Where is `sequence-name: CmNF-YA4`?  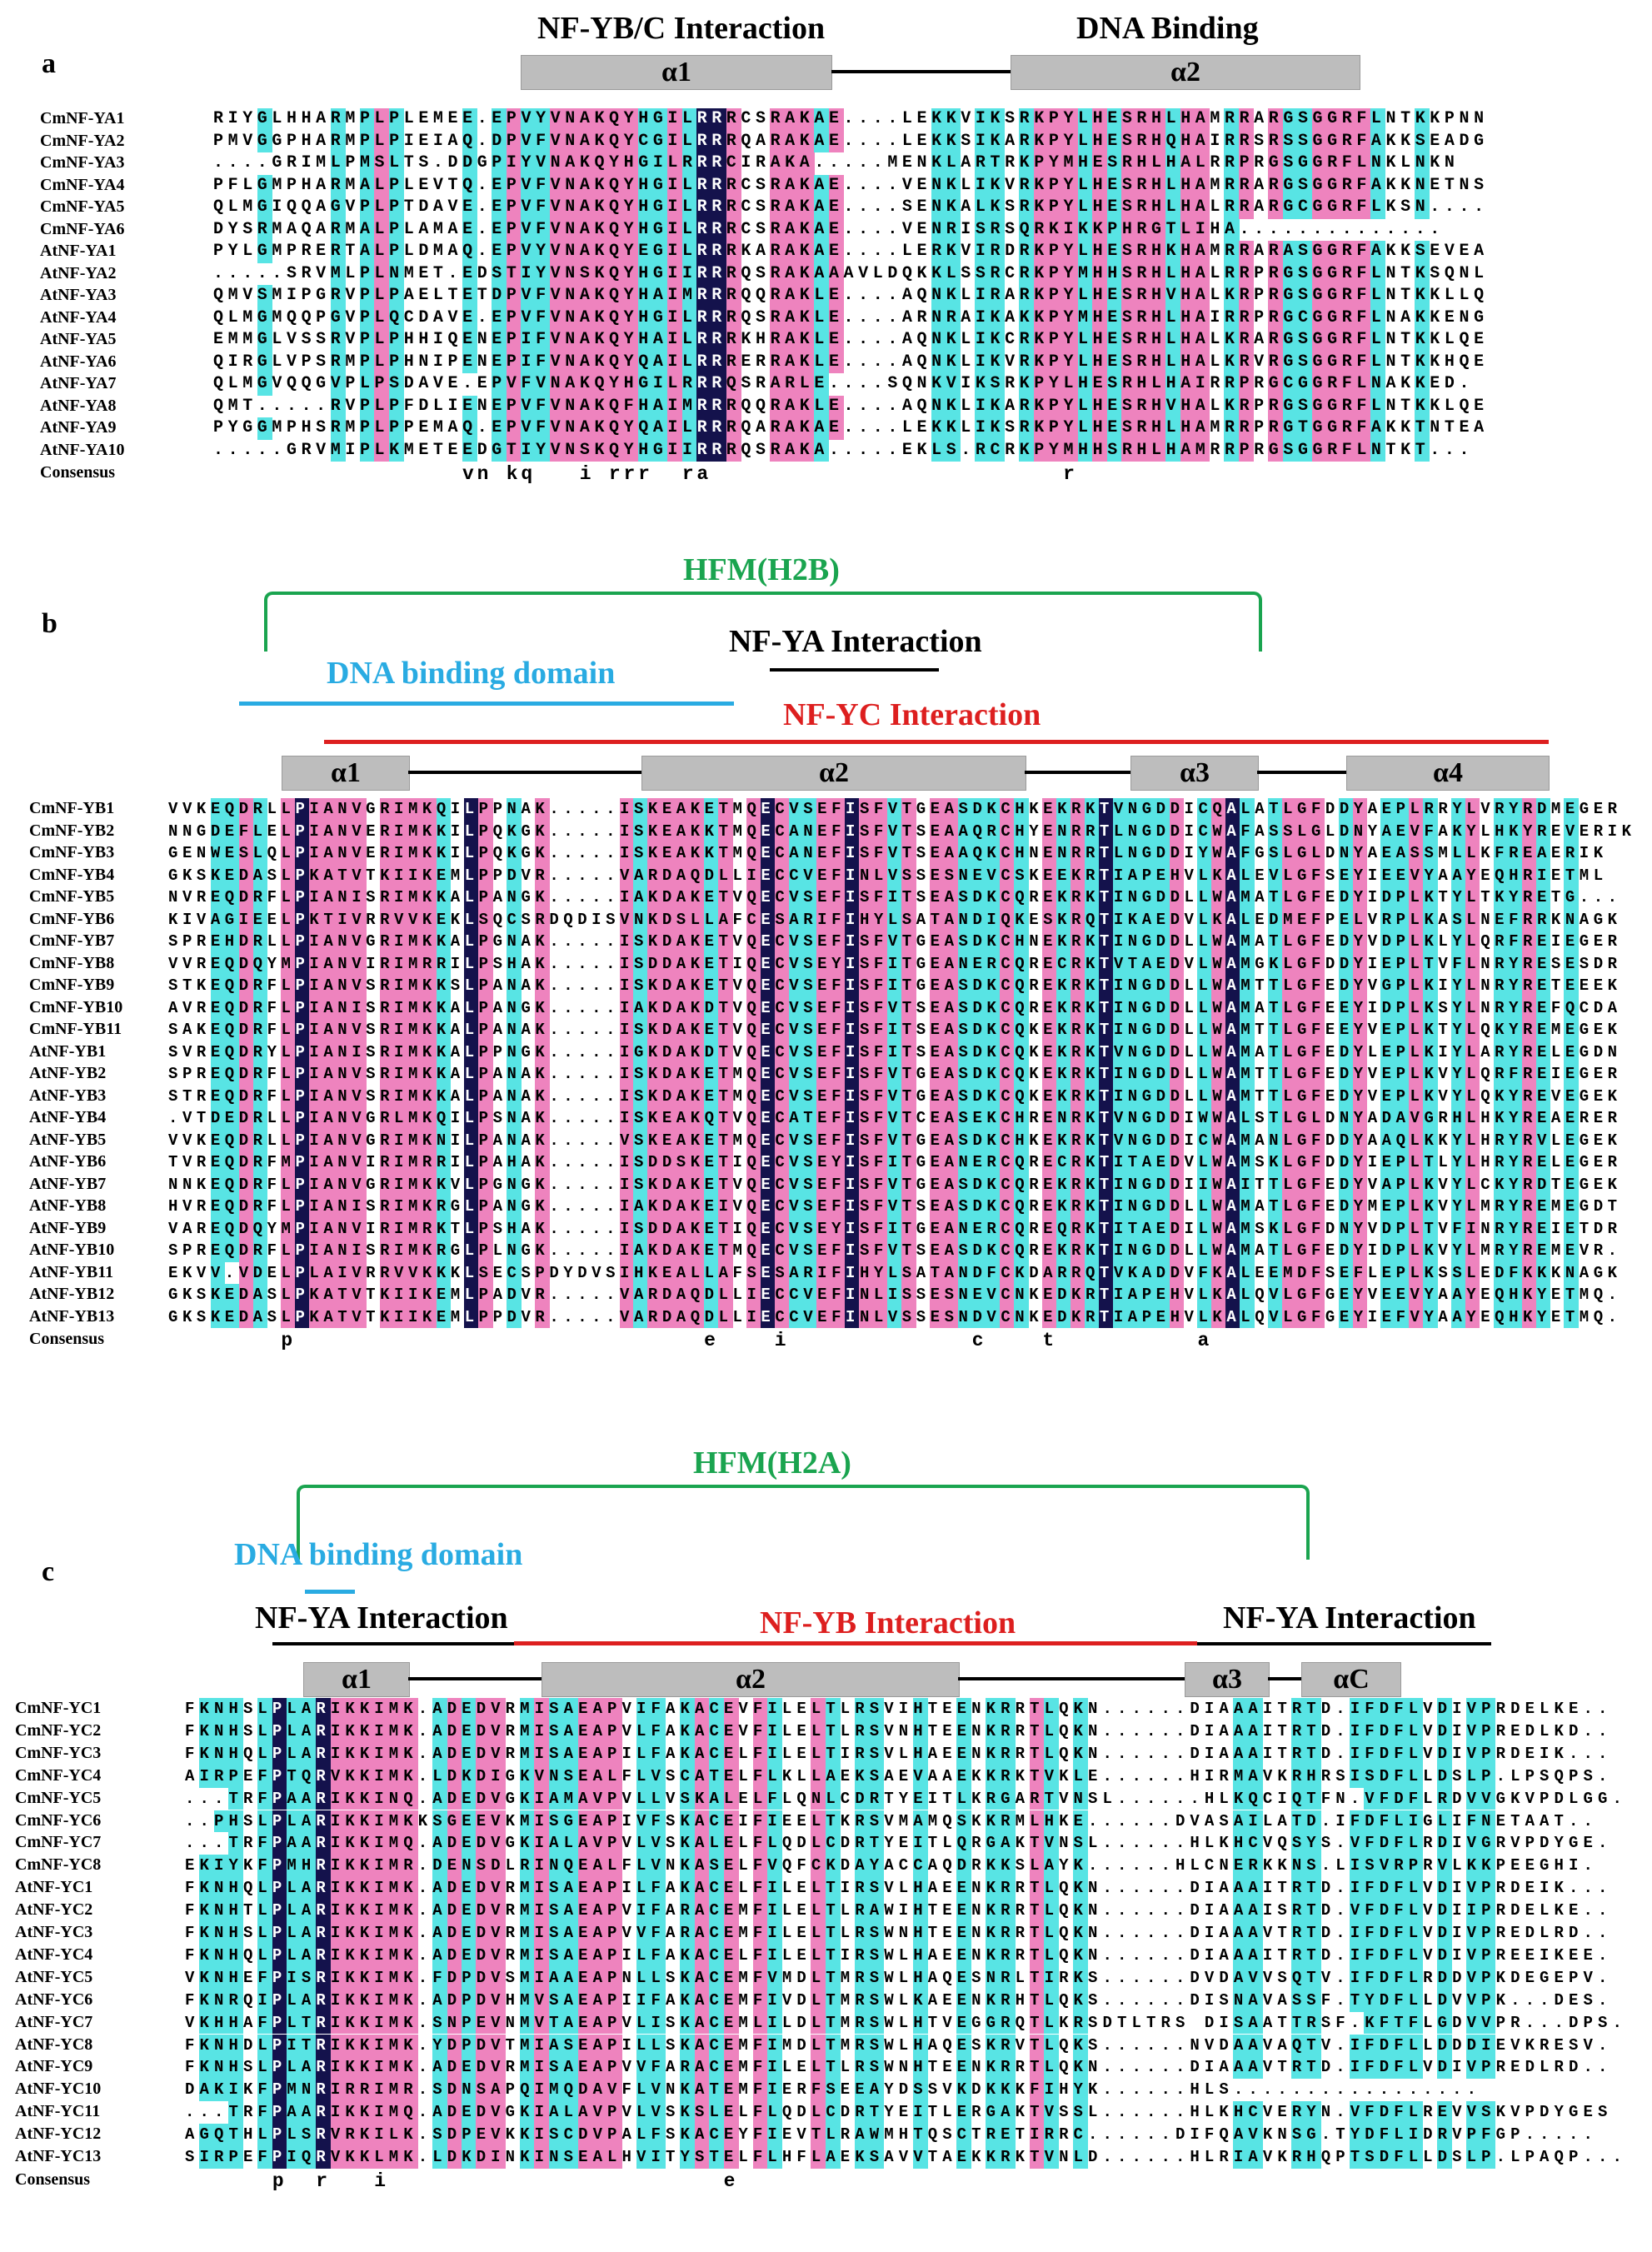 sequence-name: CmNF-YA4 is located at coordinates (82, 185).